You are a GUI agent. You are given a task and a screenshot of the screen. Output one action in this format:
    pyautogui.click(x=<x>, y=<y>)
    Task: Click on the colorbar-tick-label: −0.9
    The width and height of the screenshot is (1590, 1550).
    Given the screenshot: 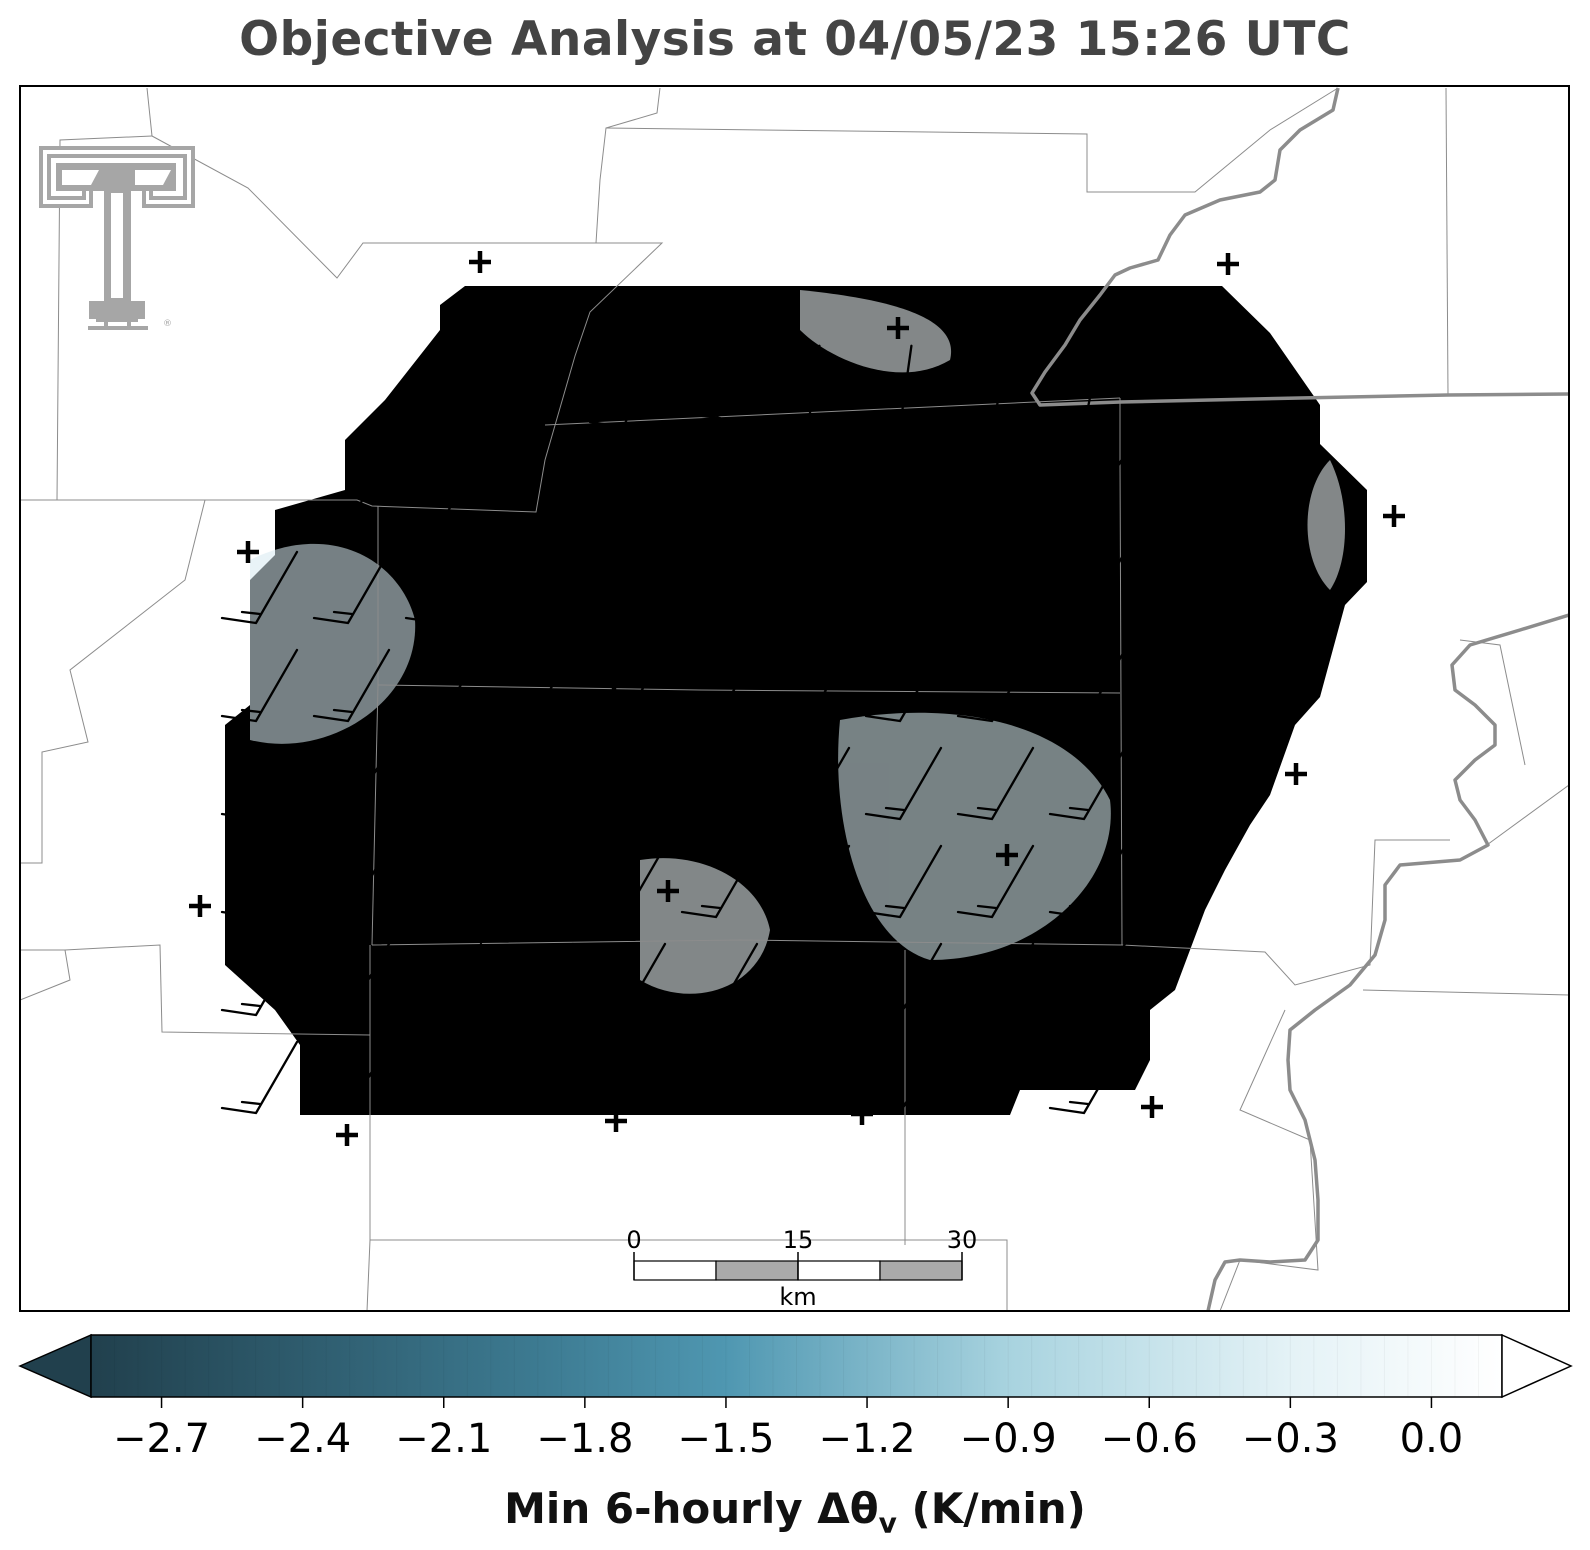 What is the action you would take?
    pyautogui.click(x=1008, y=1439)
    